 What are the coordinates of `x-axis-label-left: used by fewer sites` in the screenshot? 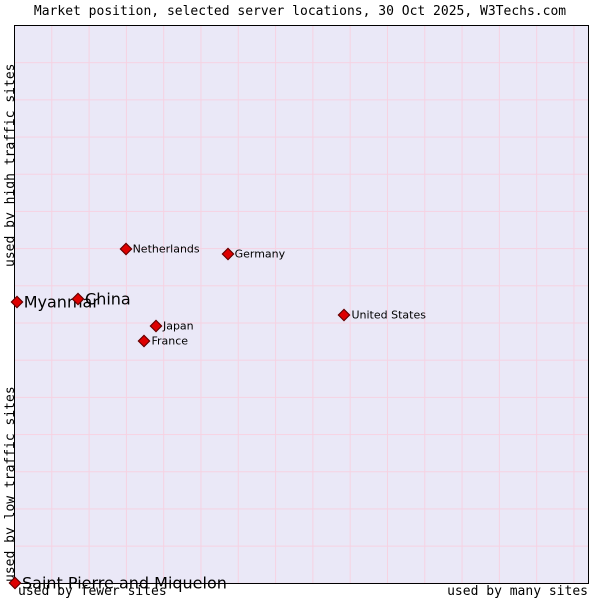 It's located at (92, 591).